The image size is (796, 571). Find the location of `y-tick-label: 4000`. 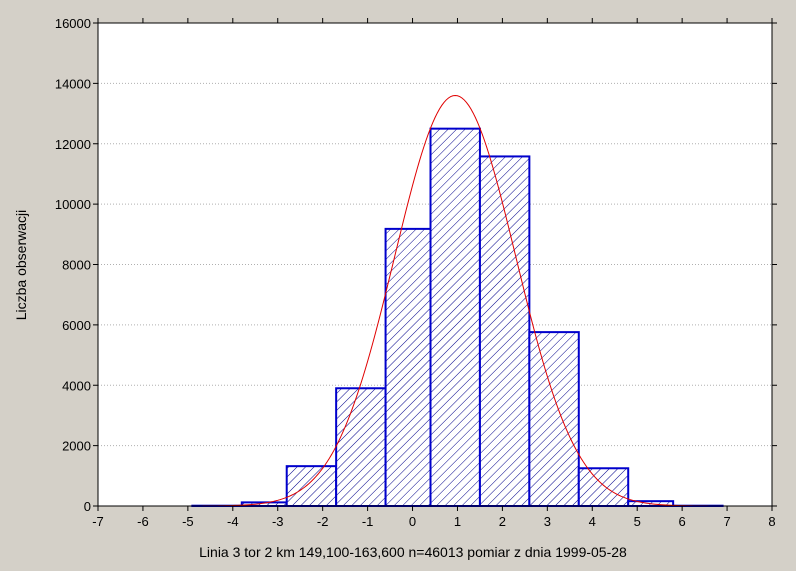

y-tick-label: 4000 is located at coordinates (76, 385).